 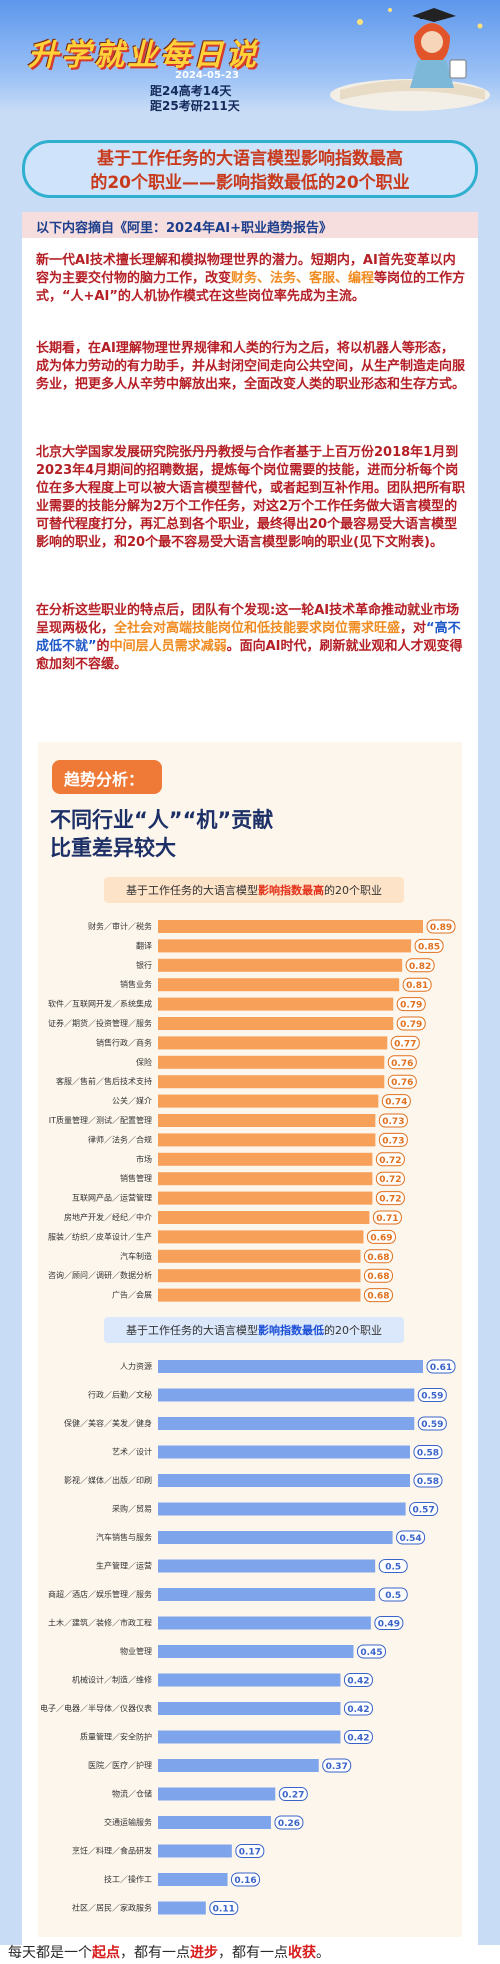 What do you see at coordinates (410, 1539) in the screenshot?
I see `value-label: 0.54` at bounding box center [410, 1539].